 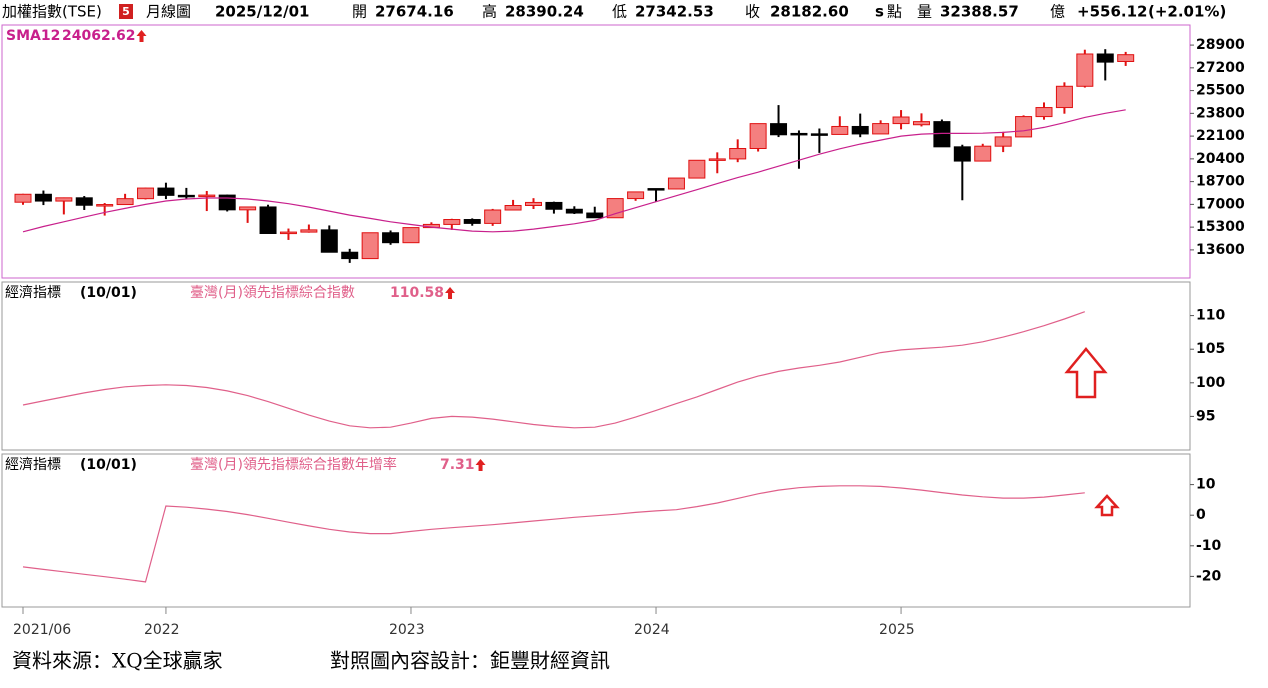 I want to click on period: 月線圖, so click(x=168, y=12).